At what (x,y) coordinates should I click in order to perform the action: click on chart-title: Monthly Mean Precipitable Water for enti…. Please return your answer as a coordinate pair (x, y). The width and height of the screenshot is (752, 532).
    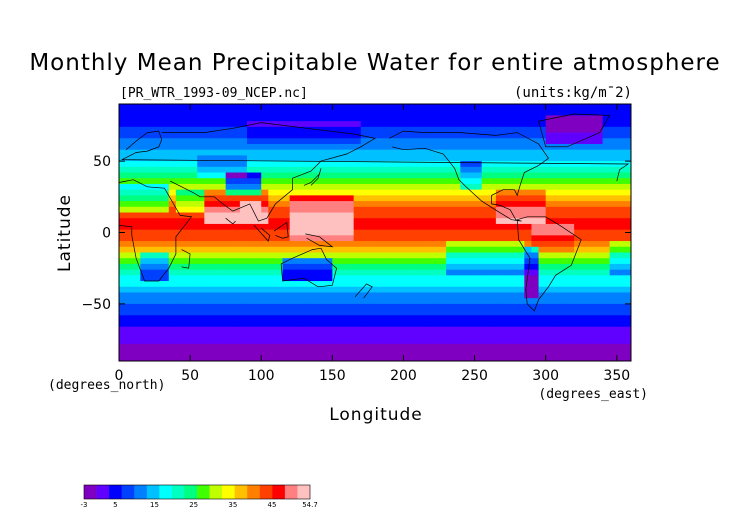
    Looking at the image, I should click on (374, 63).